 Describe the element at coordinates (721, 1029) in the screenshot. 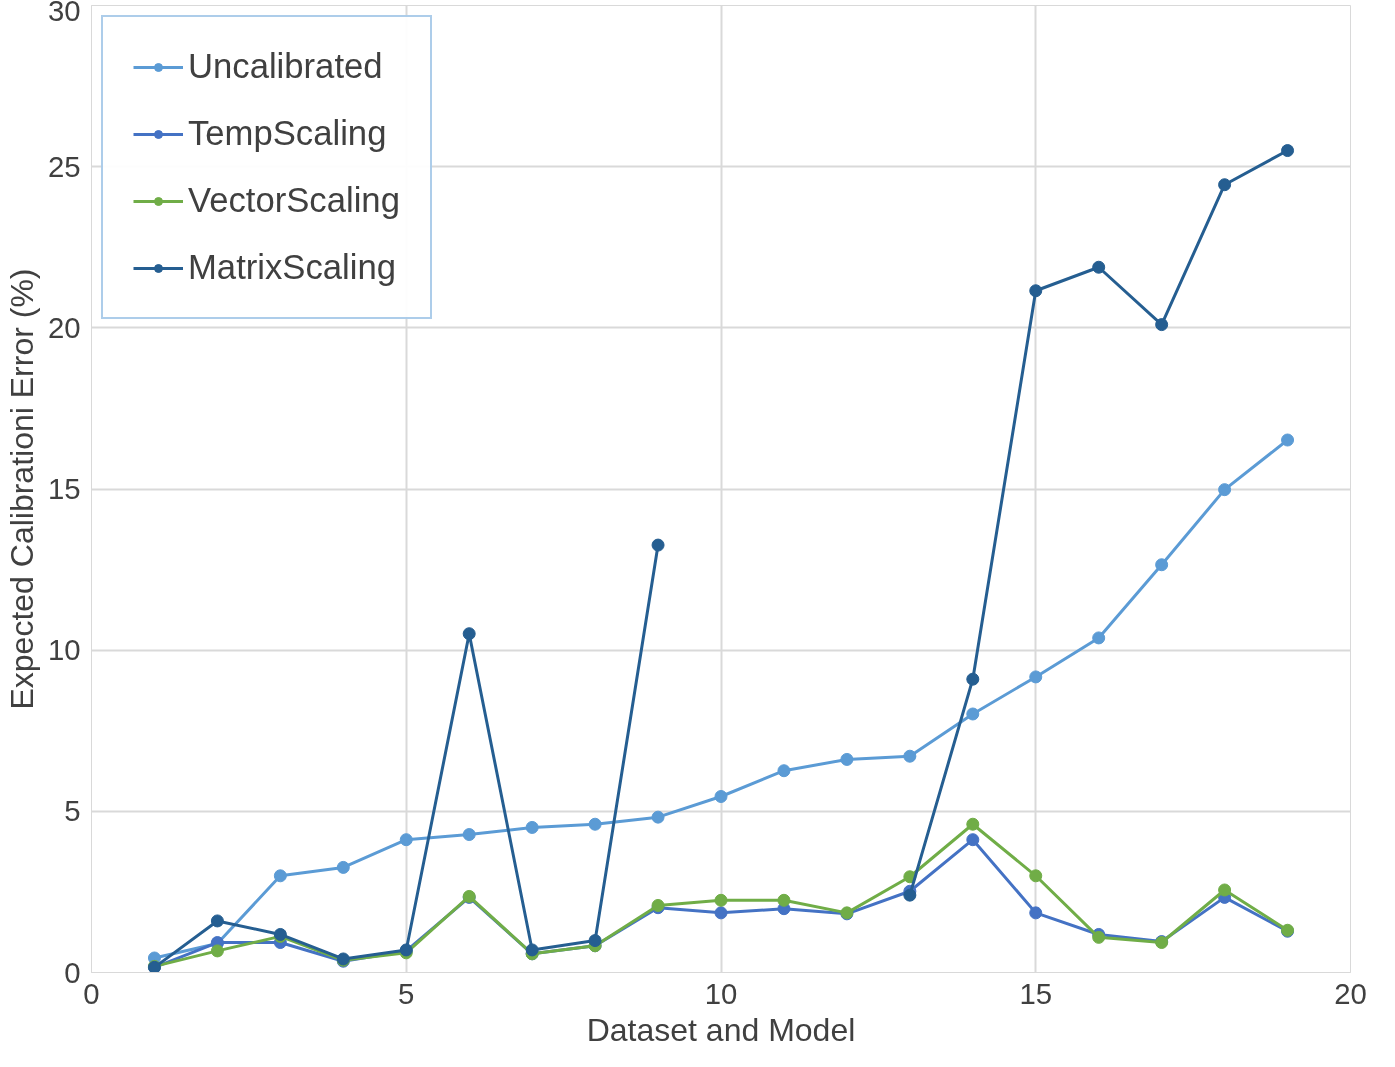

I see `x-axis-title: Dataset and Model` at that location.